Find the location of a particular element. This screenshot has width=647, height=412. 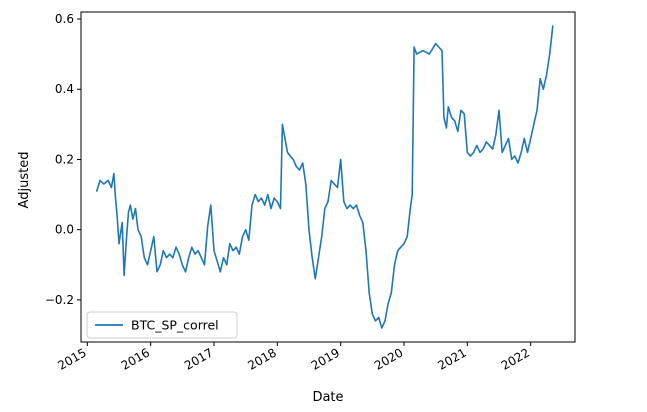

legend: BTC_SP_correl is located at coordinates (162, 325).